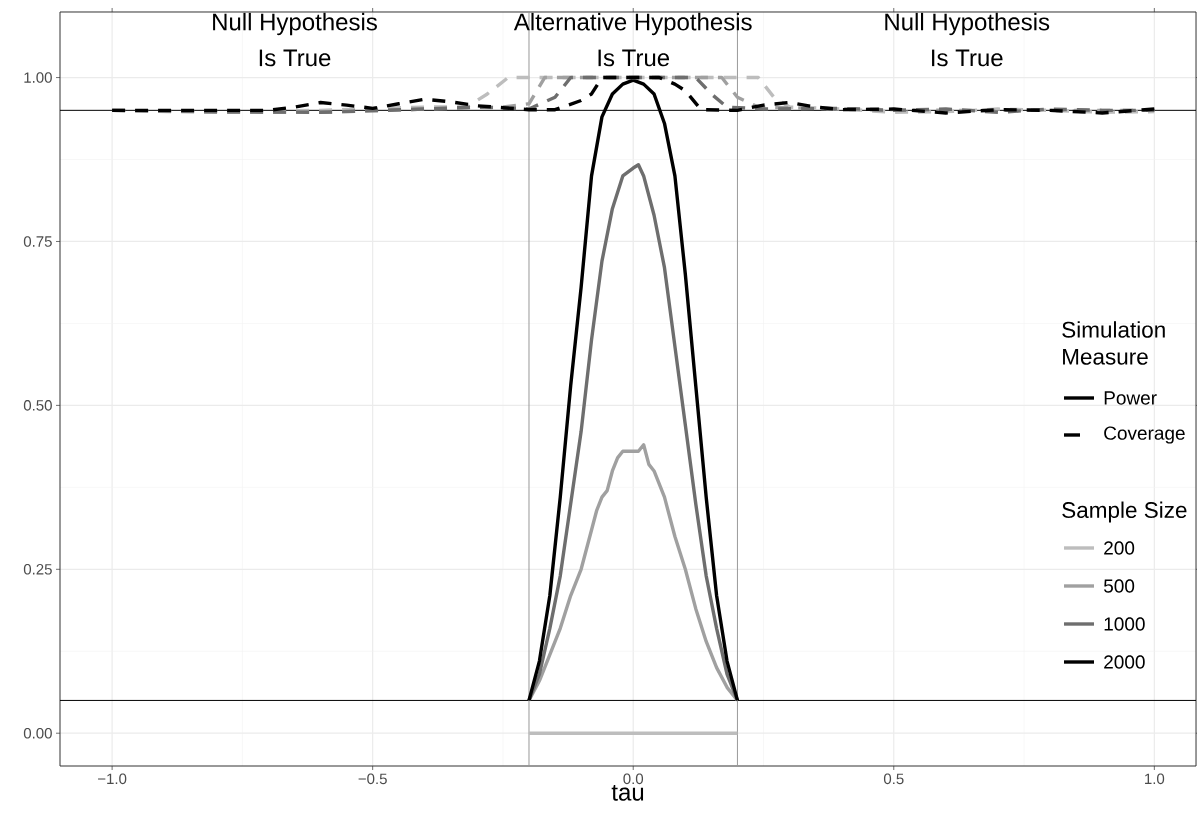 This screenshot has width=1197, height=824. What do you see at coordinates (37, 569) in the screenshot?
I see `y-tick-label: 0.25` at bounding box center [37, 569].